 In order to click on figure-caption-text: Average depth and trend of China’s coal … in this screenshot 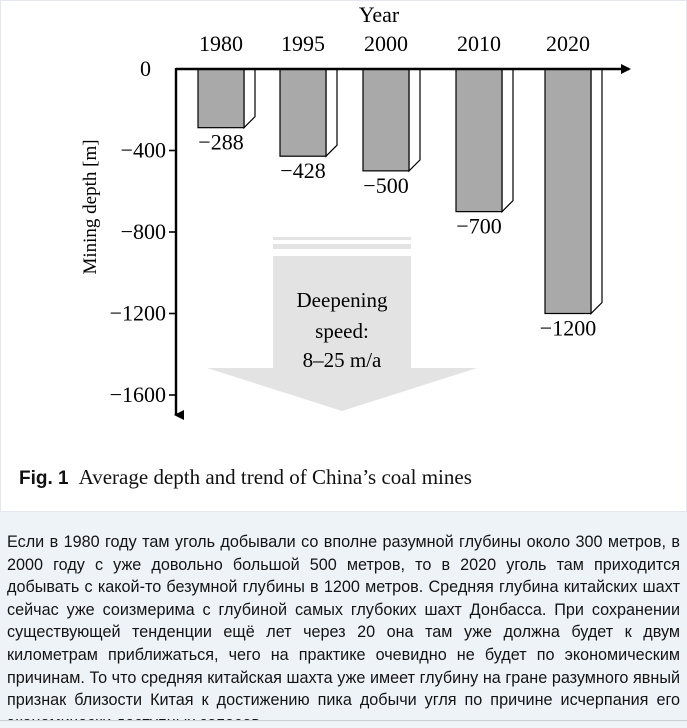, I will do `click(275, 477)`.